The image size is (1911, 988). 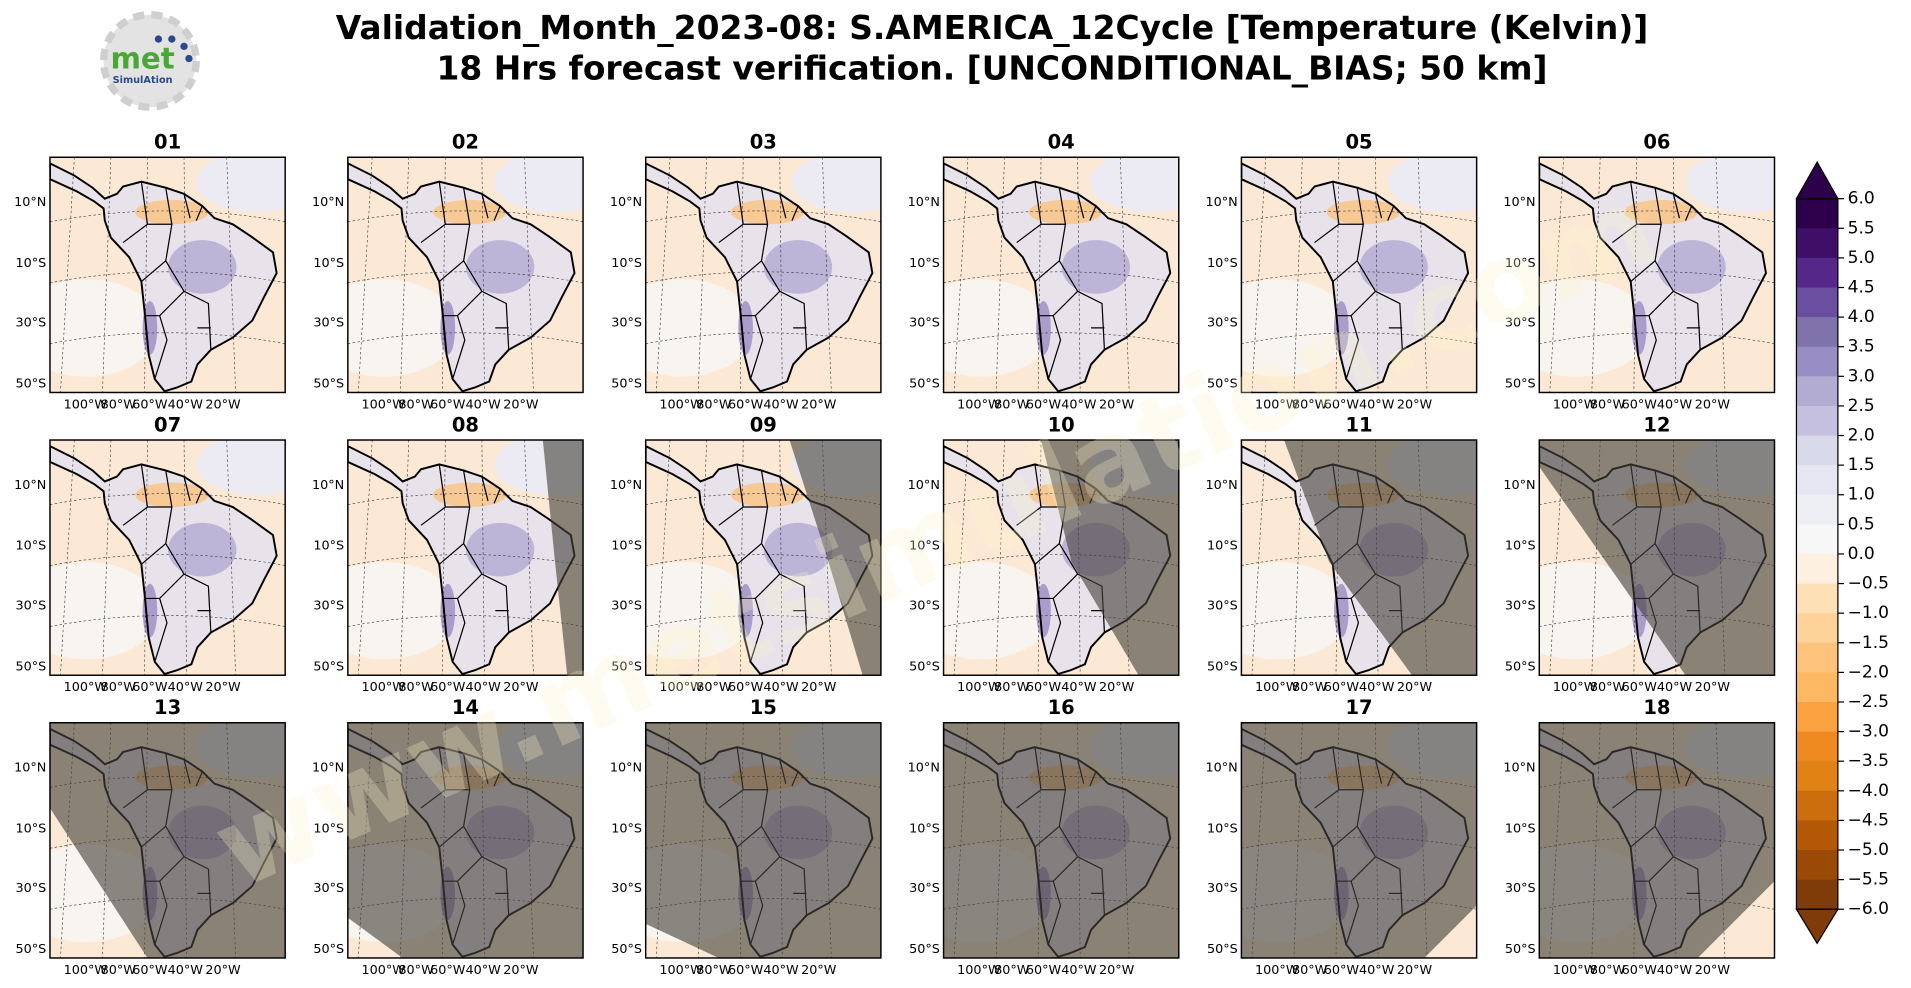 What do you see at coordinates (1656, 142) in the screenshot?
I see `panel-title: 06` at bounding box center [1656, 142].